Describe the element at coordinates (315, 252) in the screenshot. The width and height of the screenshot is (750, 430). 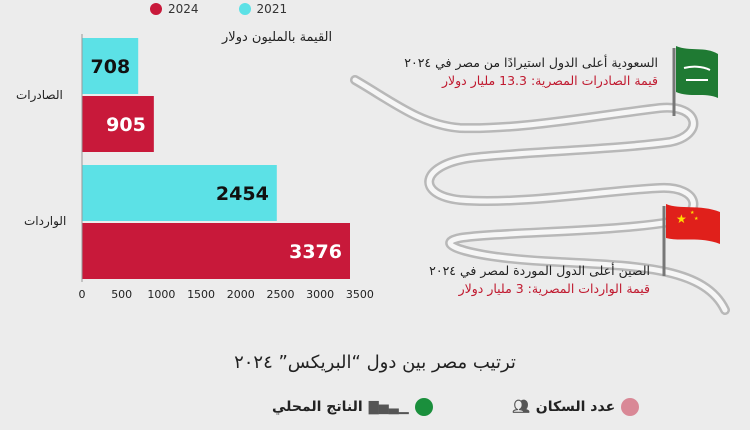
I see `data-label-2024-1: 3376` at that location.